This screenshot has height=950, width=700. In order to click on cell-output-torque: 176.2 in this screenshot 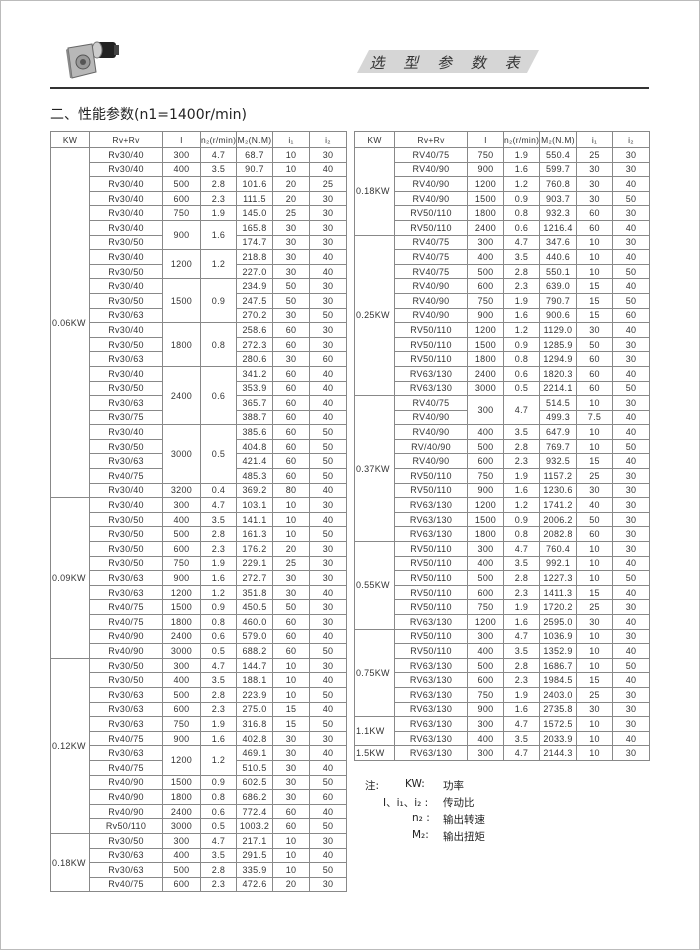, I will do `click(254, 549)`.